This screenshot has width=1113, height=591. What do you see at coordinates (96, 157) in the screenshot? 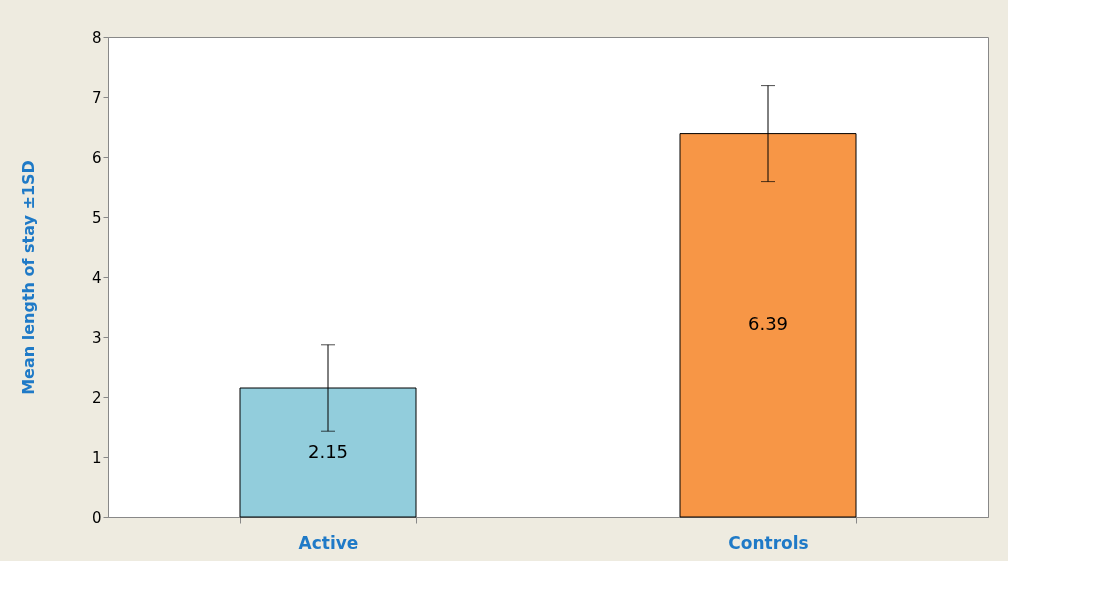
I see `y-tick-label: 6` at bounding box center [96, 157].